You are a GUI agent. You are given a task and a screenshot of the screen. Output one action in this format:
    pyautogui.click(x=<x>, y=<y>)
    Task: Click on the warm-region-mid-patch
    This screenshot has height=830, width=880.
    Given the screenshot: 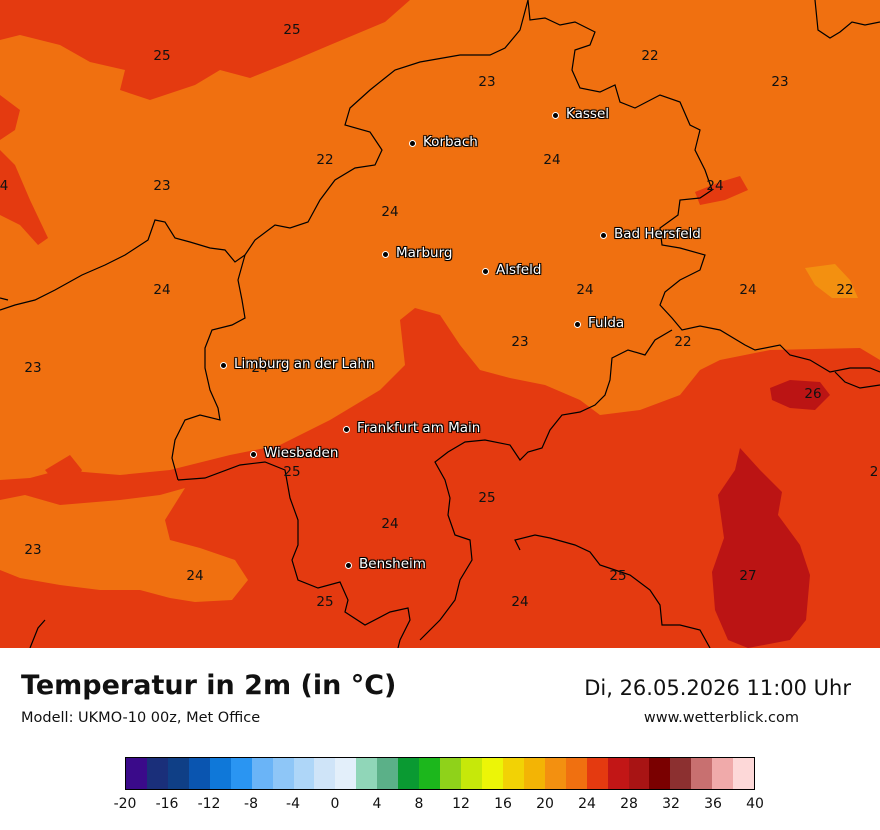 What is the action you would take?
    pyautogui.click(x=63, y=470)
    